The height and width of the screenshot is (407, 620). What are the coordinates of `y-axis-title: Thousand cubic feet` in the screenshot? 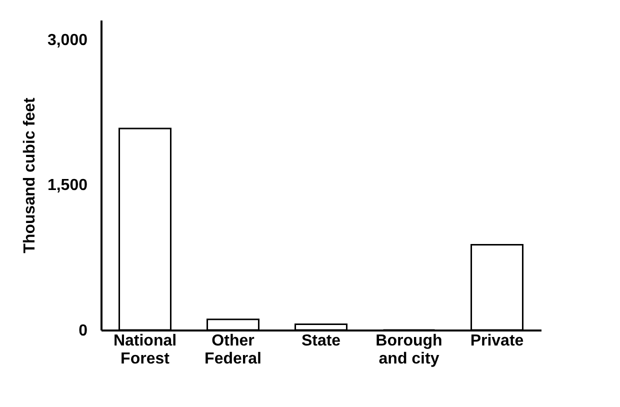 It's located at (29, 175).